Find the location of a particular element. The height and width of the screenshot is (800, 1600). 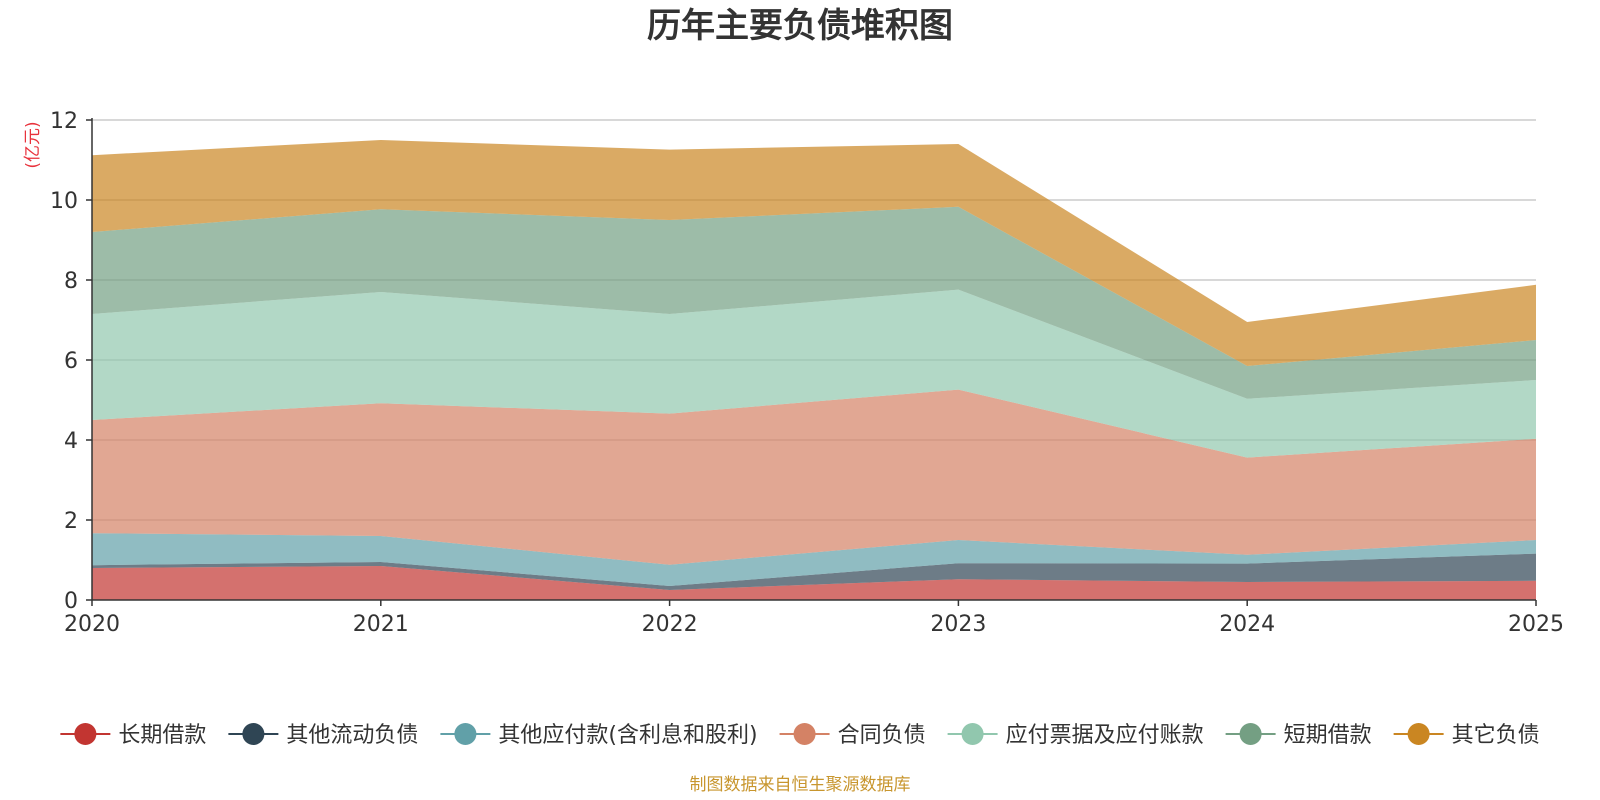

legend-item: 应付票据及应付账款 is located at coordinates (1075, 735).